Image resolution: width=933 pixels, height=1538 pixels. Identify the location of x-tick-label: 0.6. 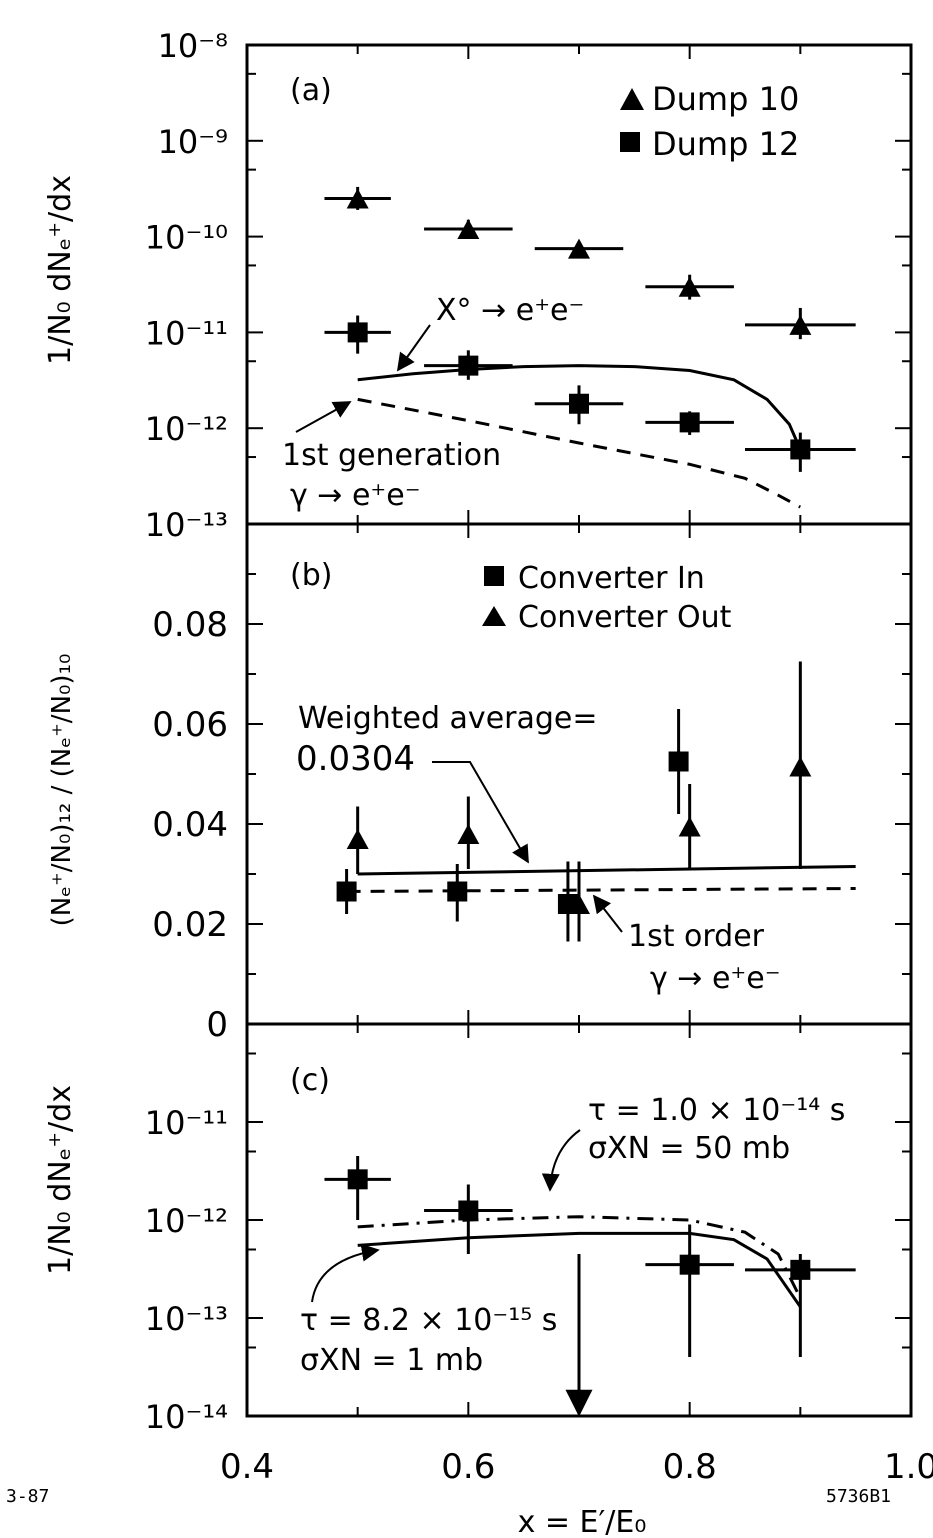
(468, 1467).